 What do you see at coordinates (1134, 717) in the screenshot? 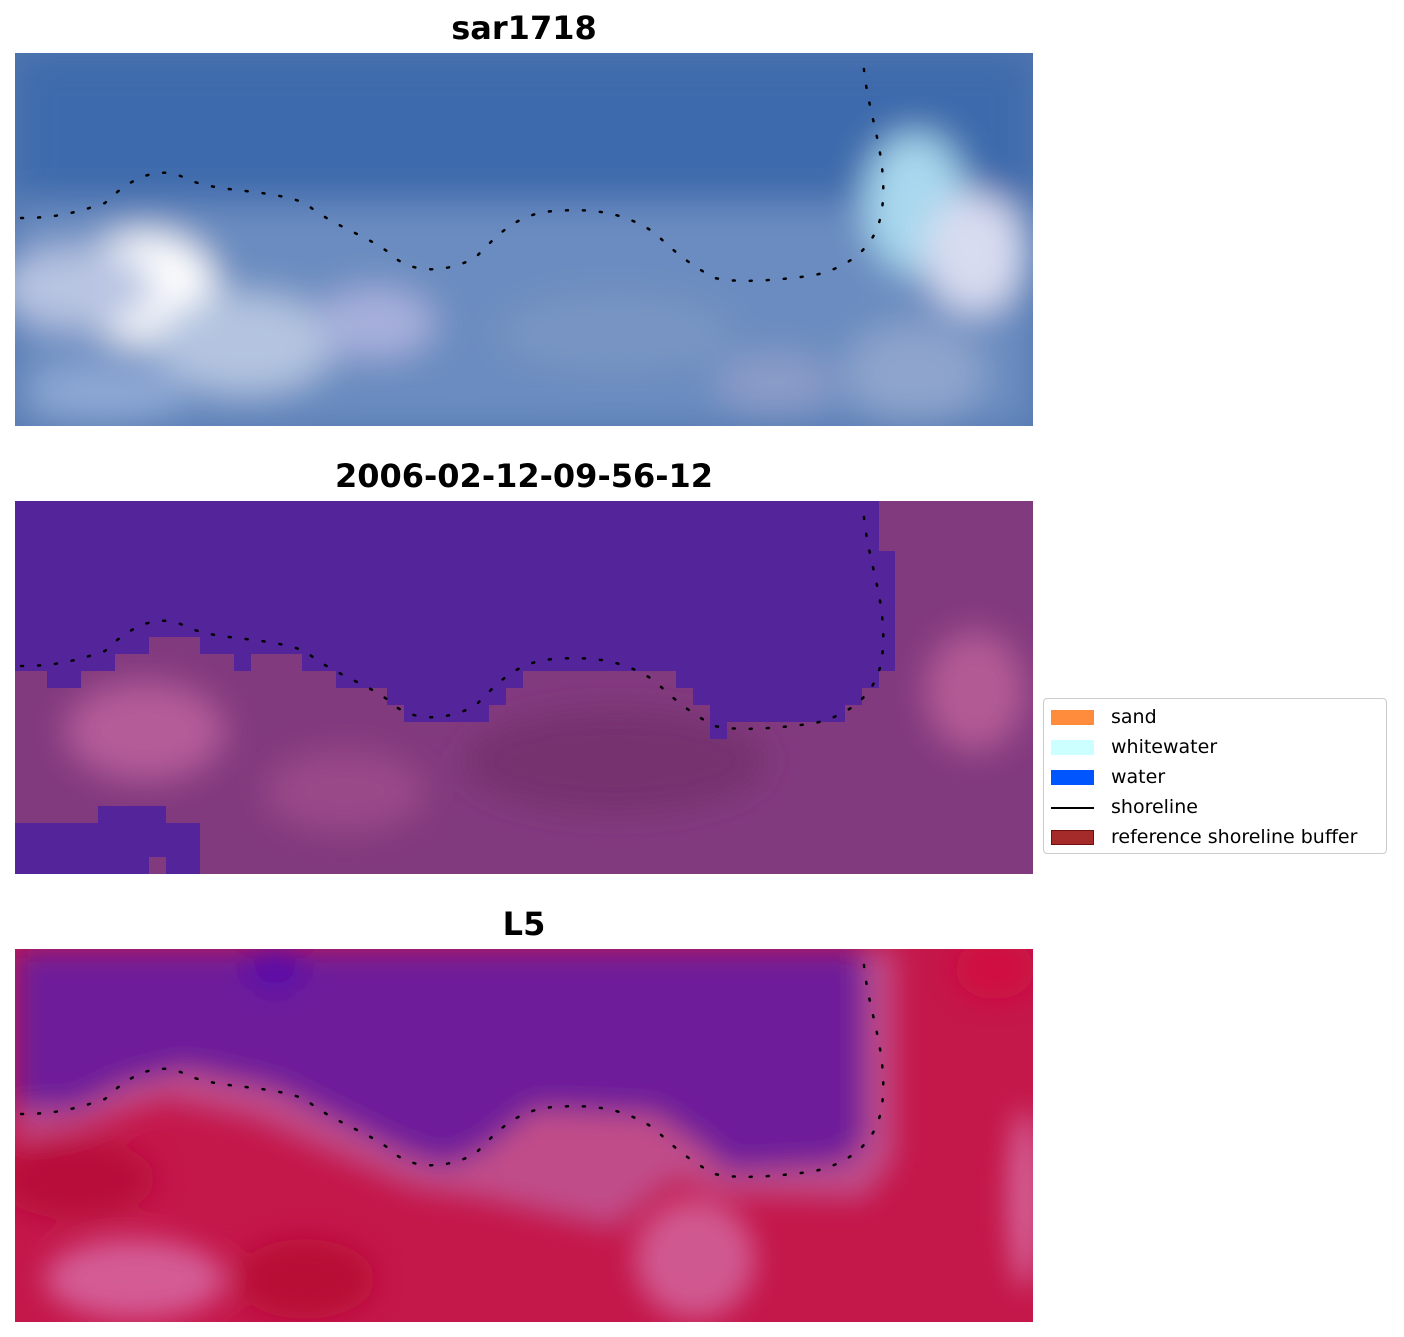
I see `legend-label: sand` at bounding box center [1134, 717].